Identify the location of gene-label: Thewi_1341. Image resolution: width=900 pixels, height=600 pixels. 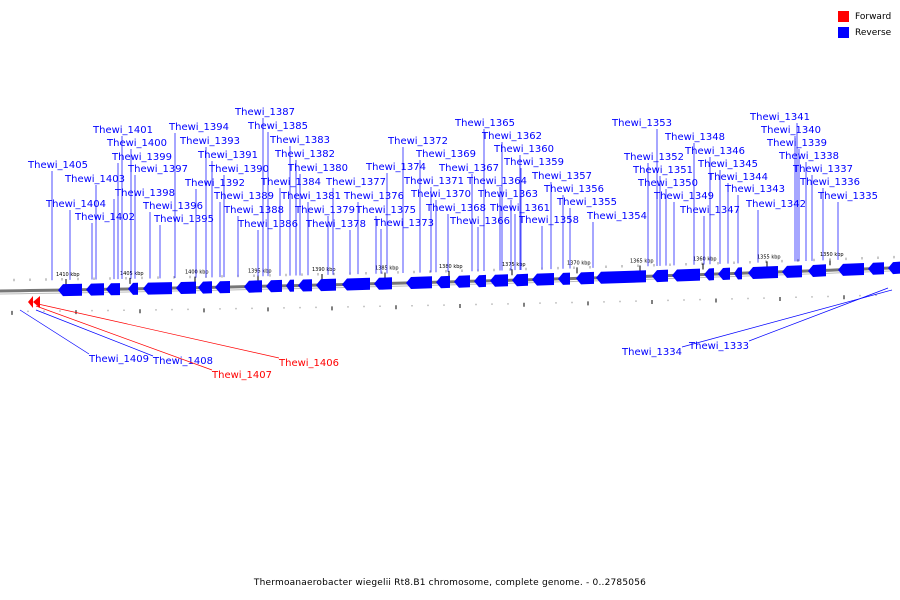
(779, 117).